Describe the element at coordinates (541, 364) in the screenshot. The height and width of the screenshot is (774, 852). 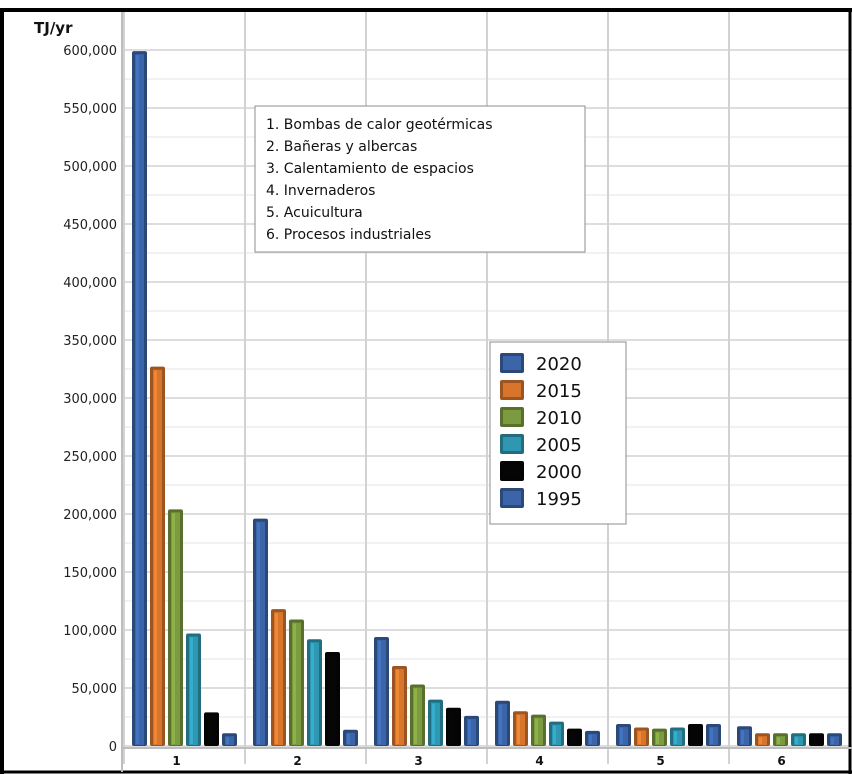
I see `legend-item-2020: 2020` at that location.